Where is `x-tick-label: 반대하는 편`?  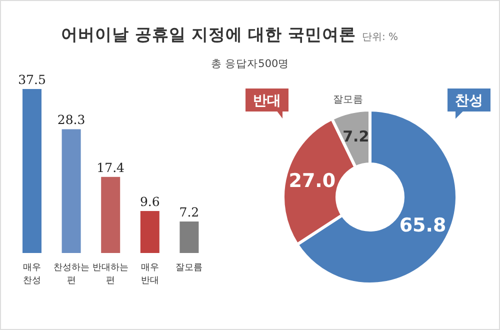
x-tick-label: 반대하는 편 is located at coordinates (110, 274).